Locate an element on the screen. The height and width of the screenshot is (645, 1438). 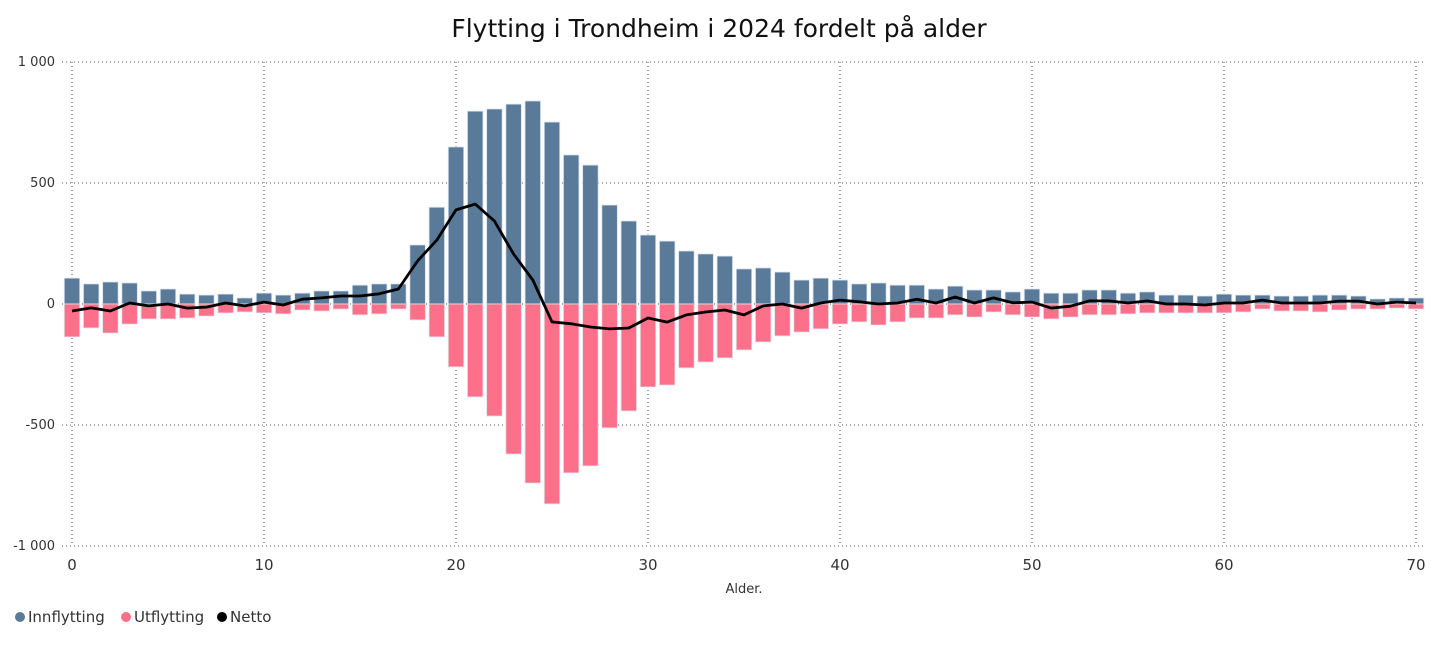
x-tick-label: 30 is located at coordinates (647, 565).